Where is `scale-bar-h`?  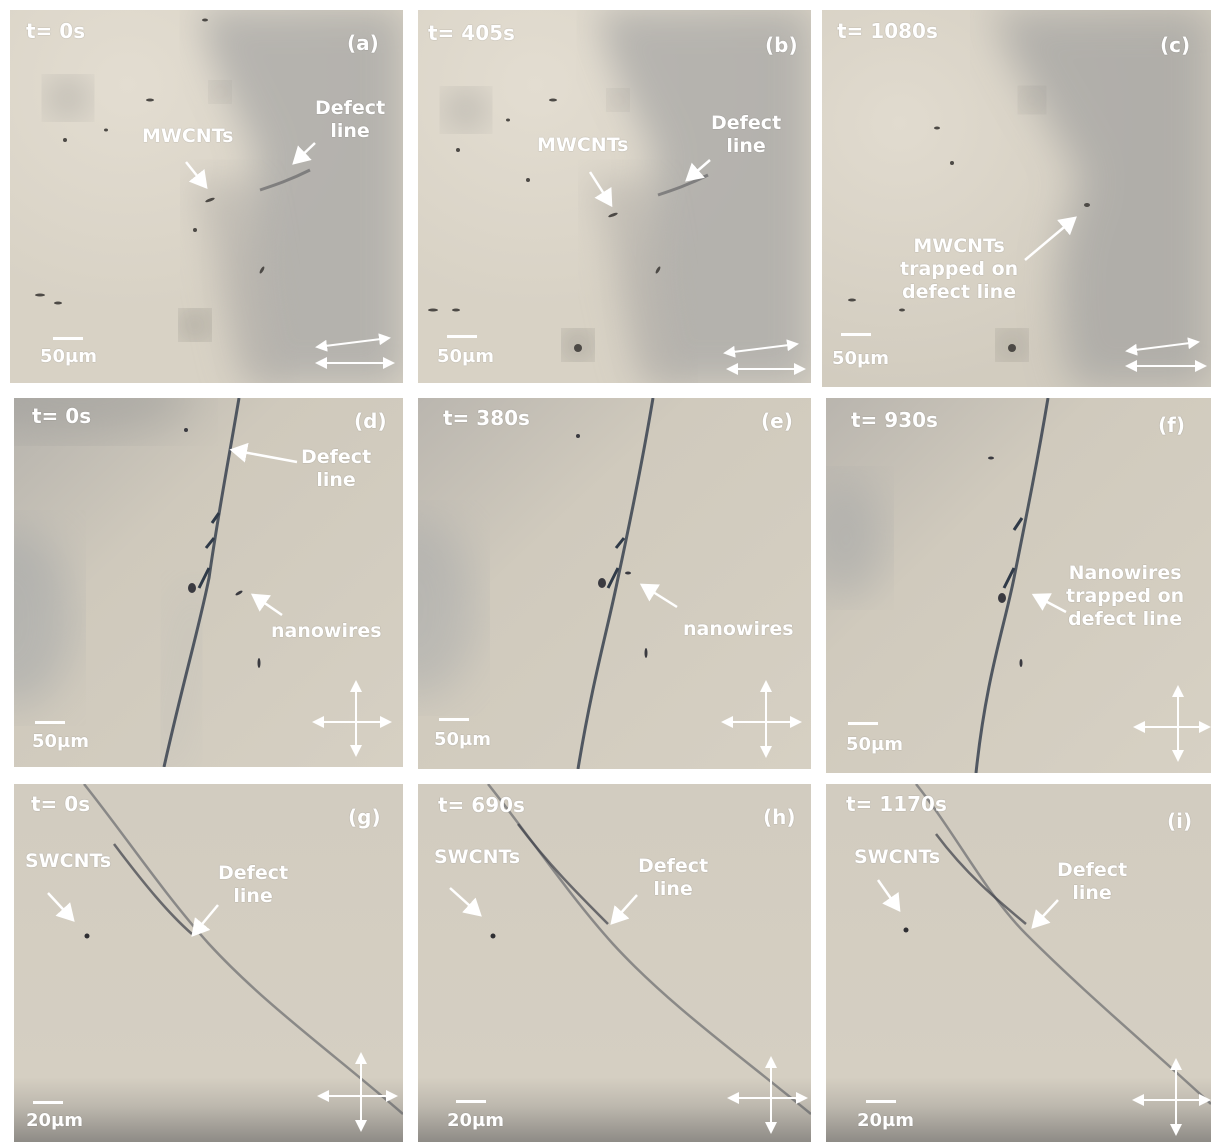
scale-bar-h is located at coordinates (471, 1101).